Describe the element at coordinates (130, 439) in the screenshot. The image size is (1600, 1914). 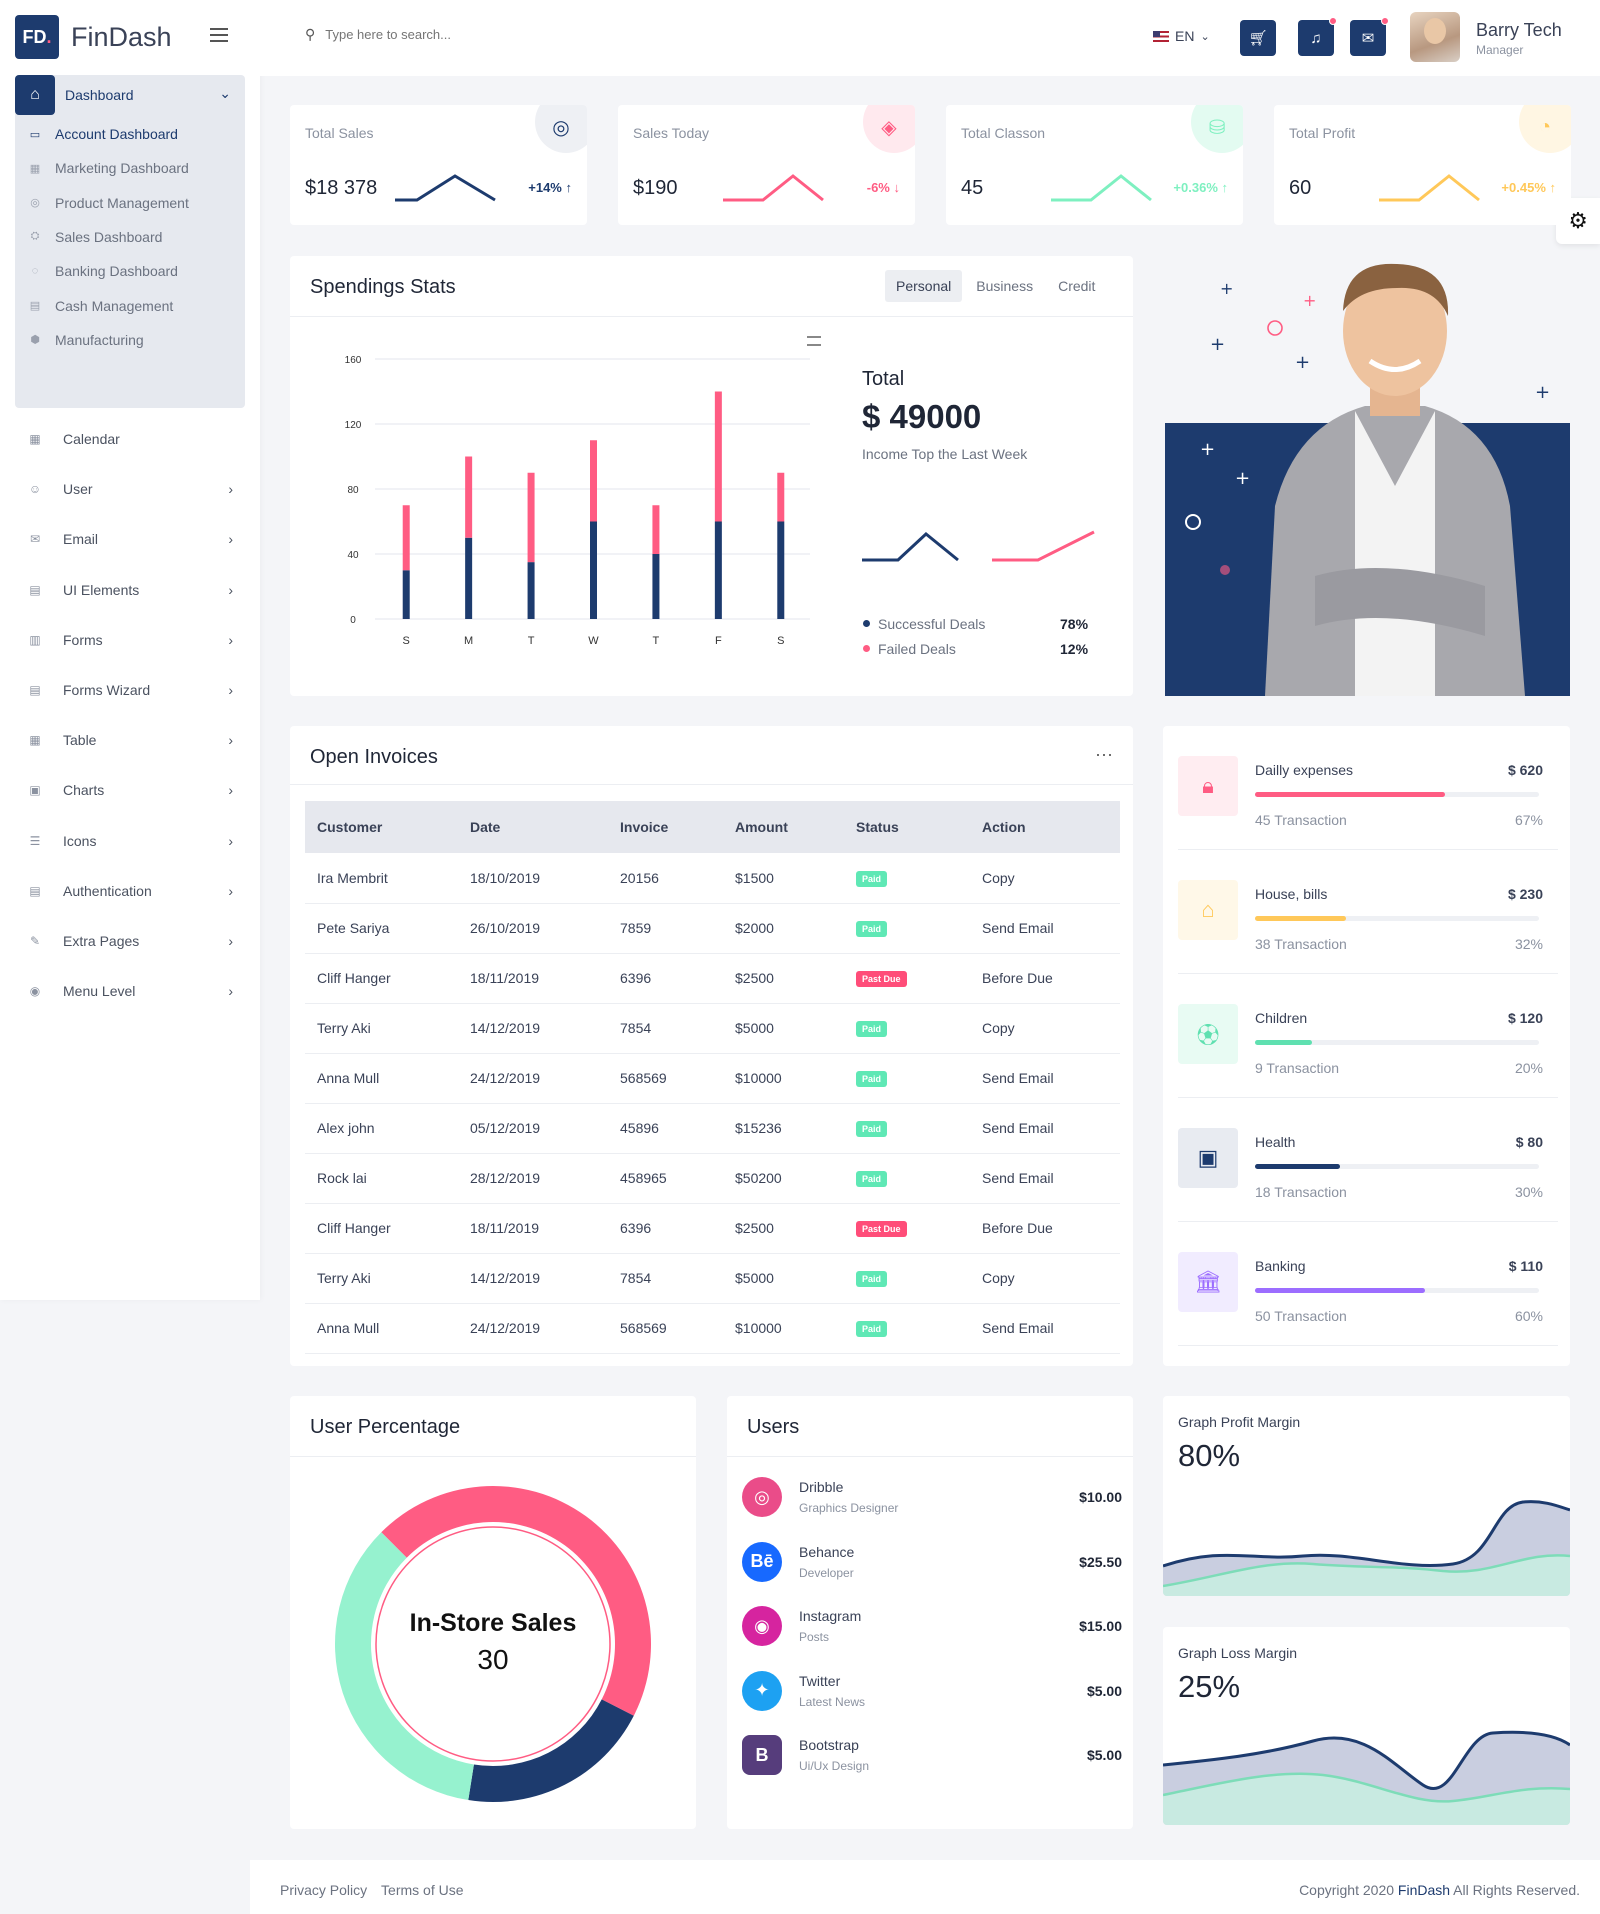
I see `sidebar-item: ▦ Calendar` at that location.